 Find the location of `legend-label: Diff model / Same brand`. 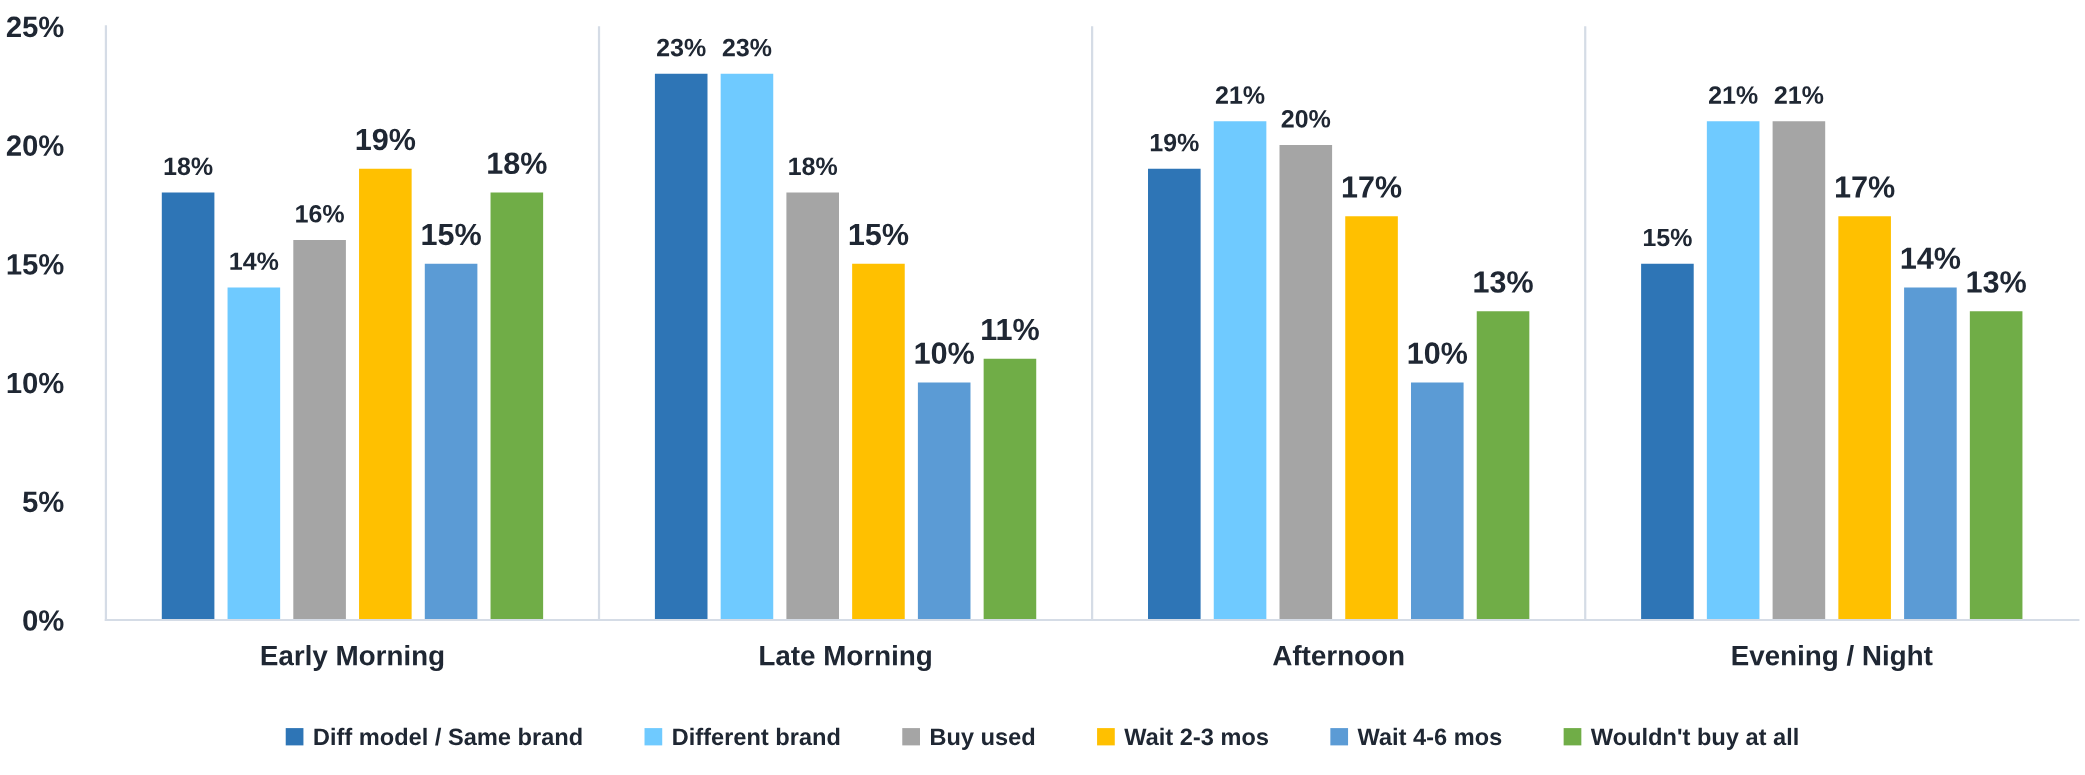

legend-label: Diff model / Same brand is located at coordinates (448, 736).